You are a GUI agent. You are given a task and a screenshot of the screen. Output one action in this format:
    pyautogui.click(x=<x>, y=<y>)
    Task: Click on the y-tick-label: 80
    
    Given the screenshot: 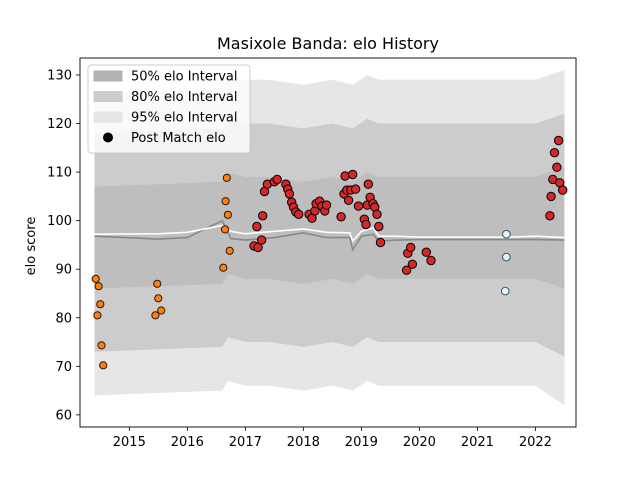 What is the action you would take?
    pyautogui.click(x=63, y=318)
    